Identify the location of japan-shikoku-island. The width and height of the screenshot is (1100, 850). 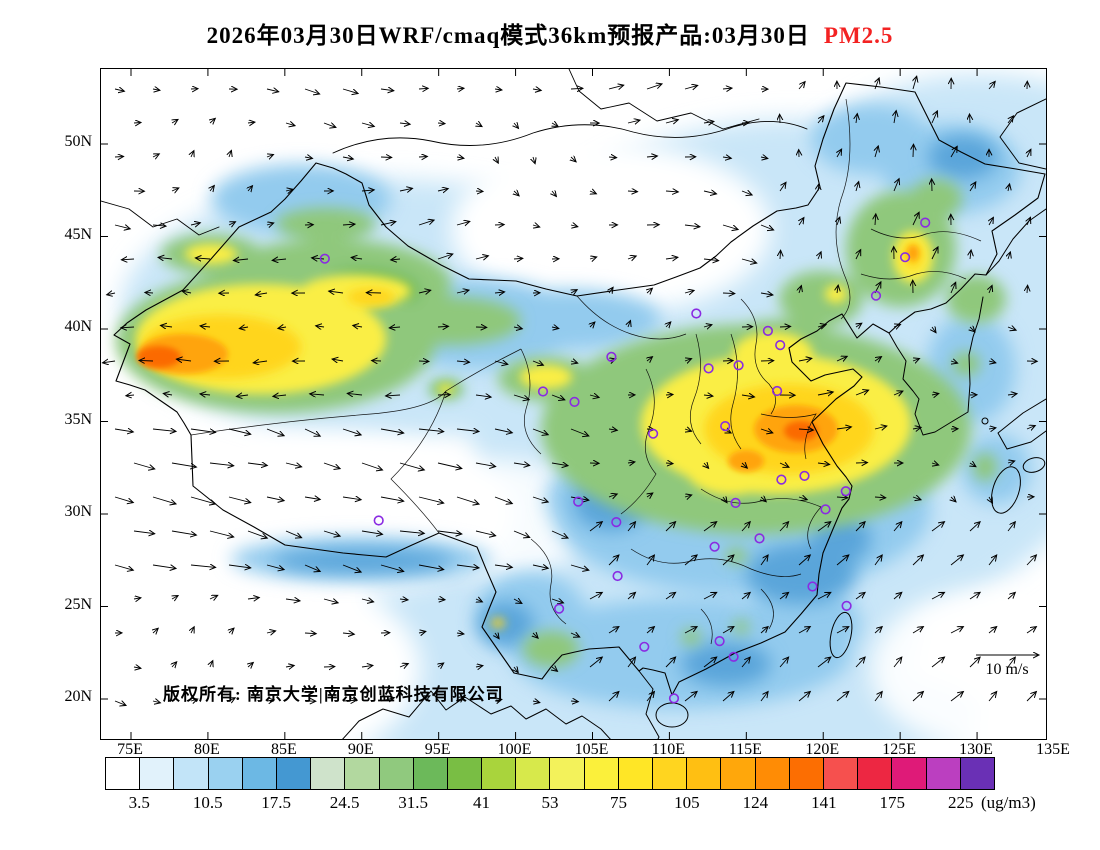
(1034, 465).